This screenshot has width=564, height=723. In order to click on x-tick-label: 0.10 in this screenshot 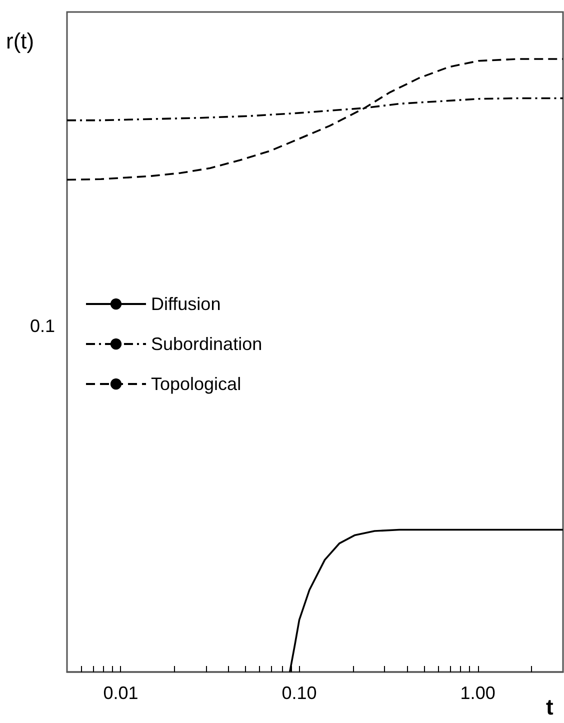, I will do `click(299, 693)`.